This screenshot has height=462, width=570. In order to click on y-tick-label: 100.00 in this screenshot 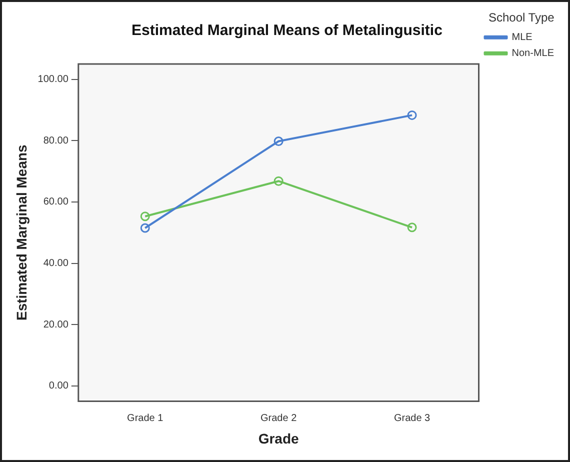, I will do `click(53, 80)`.